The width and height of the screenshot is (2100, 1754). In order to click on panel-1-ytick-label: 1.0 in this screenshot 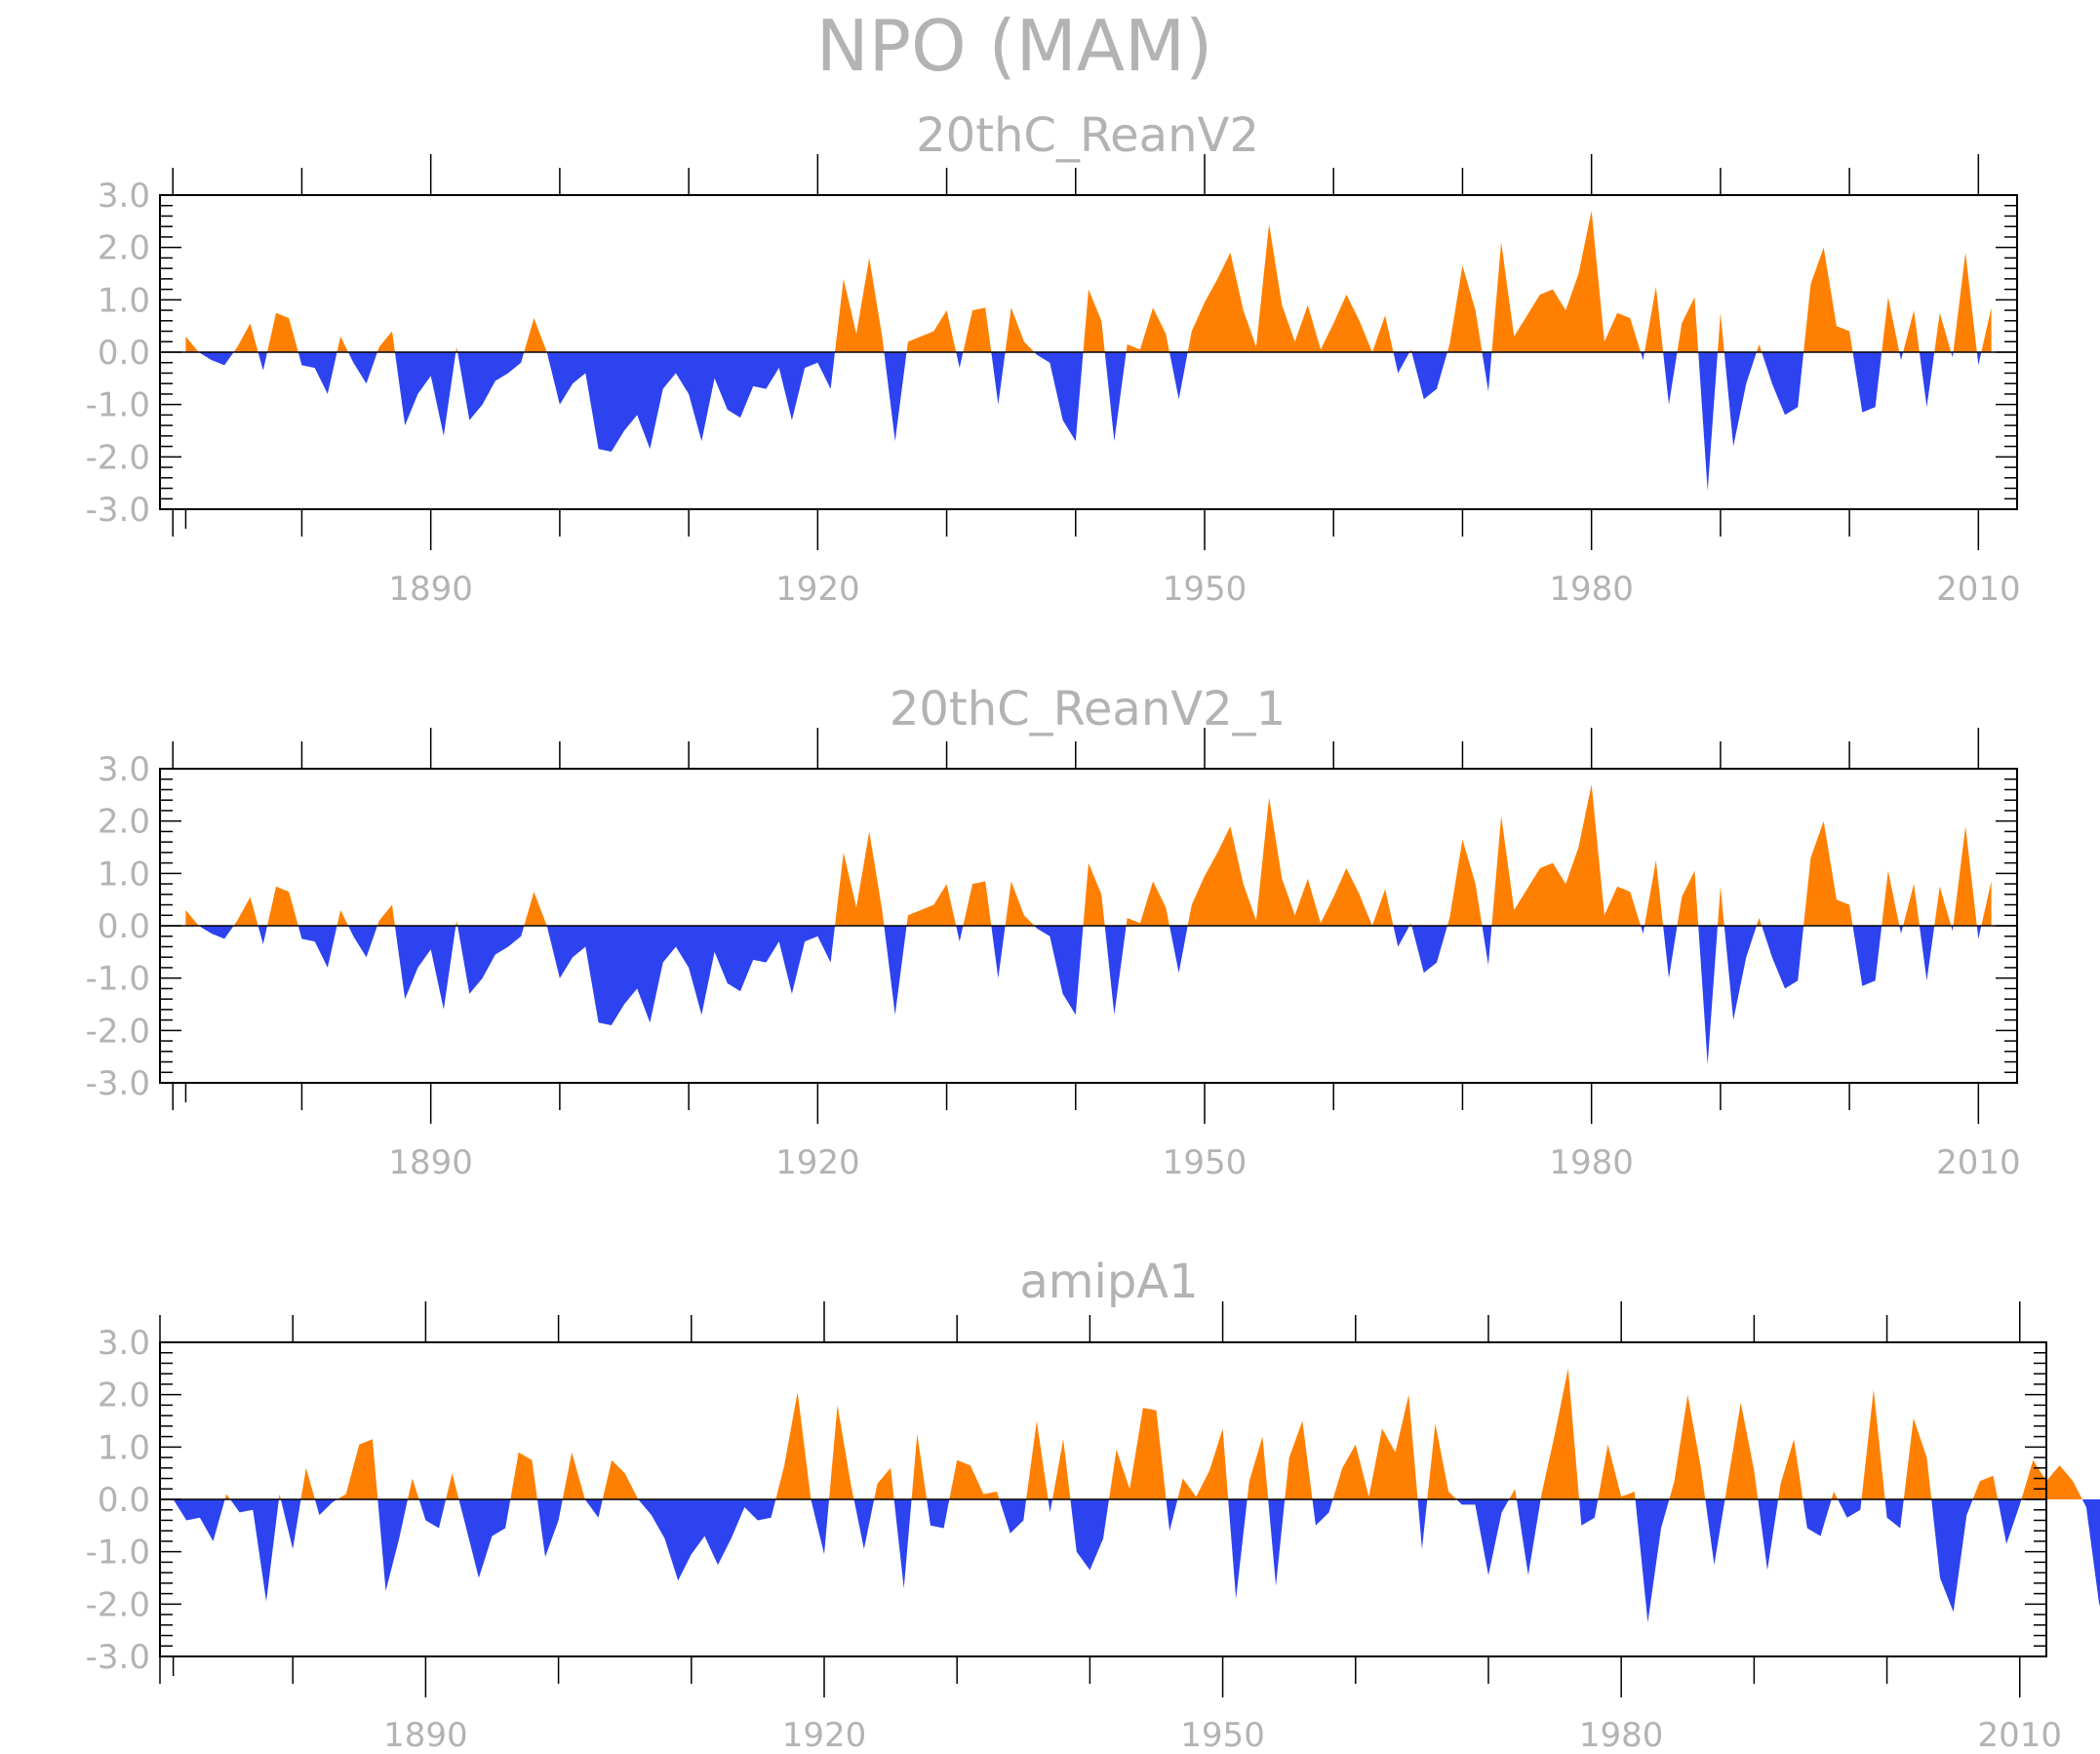, I will do `click(124, 300)`.